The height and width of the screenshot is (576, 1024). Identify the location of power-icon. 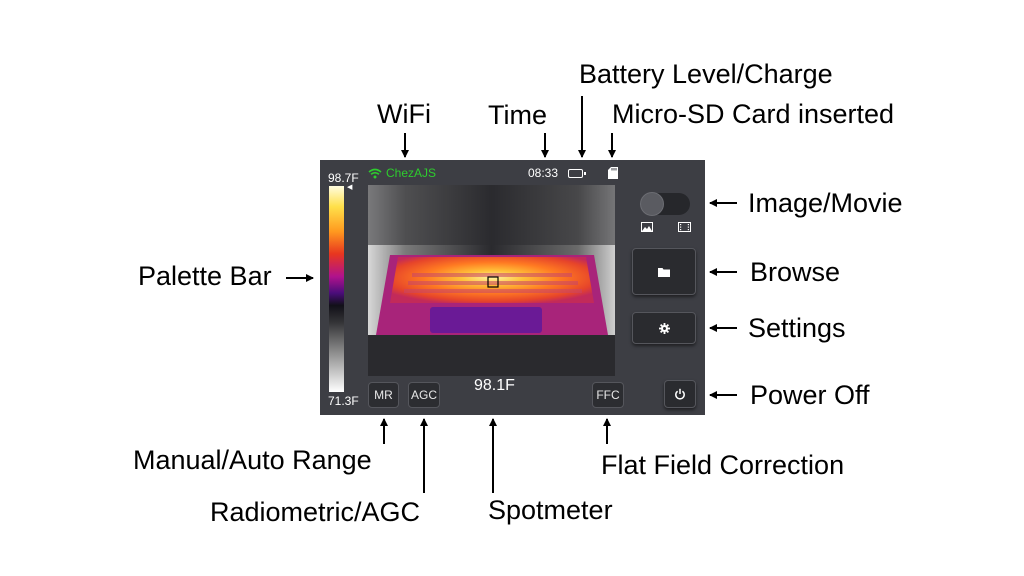
(680, 394).